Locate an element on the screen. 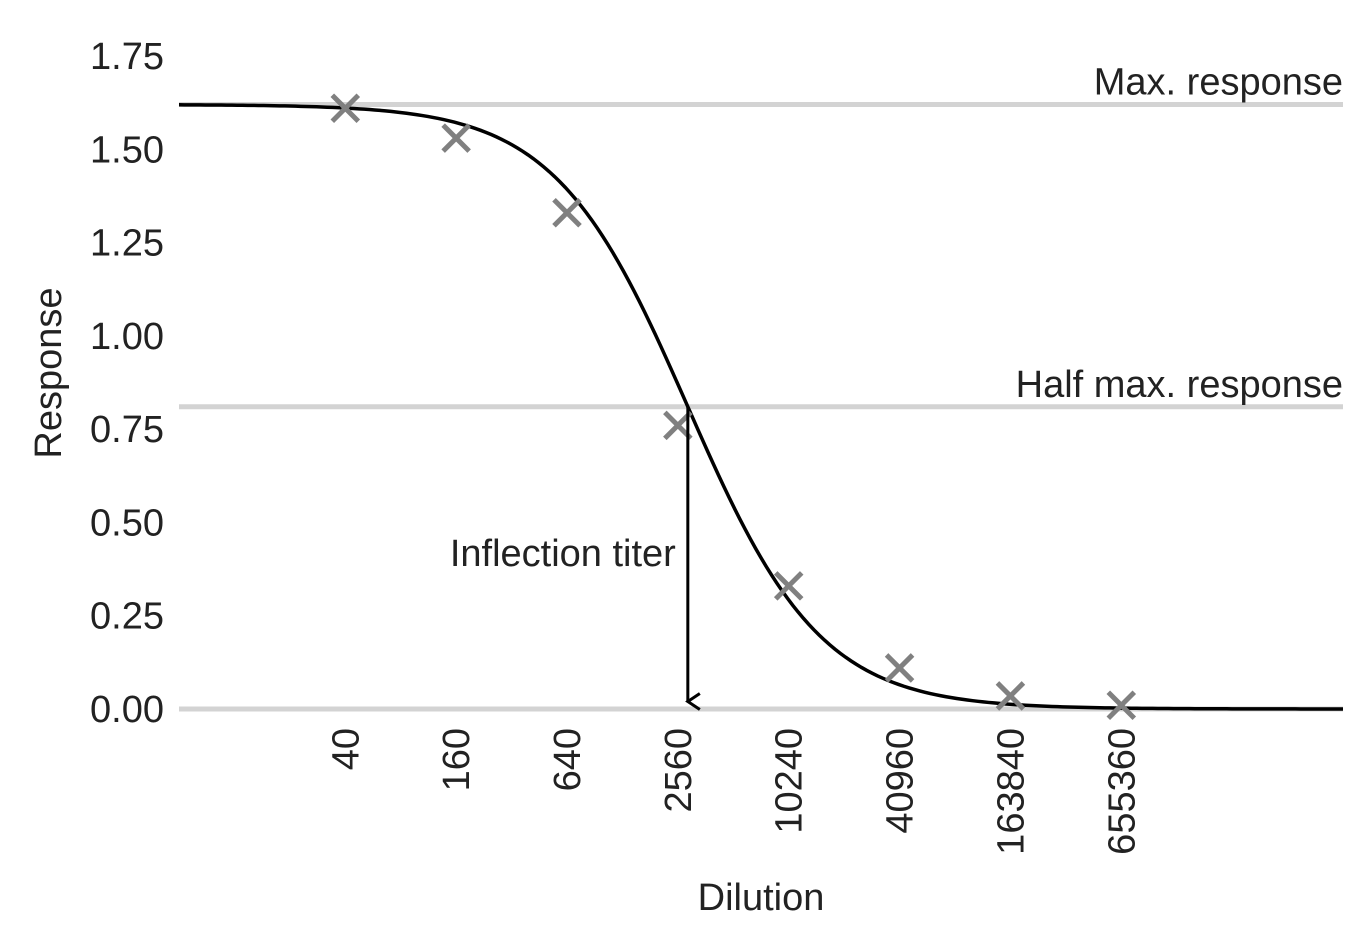  inflection-titer-label: Inflection titer is located at coordinates (563, 554).